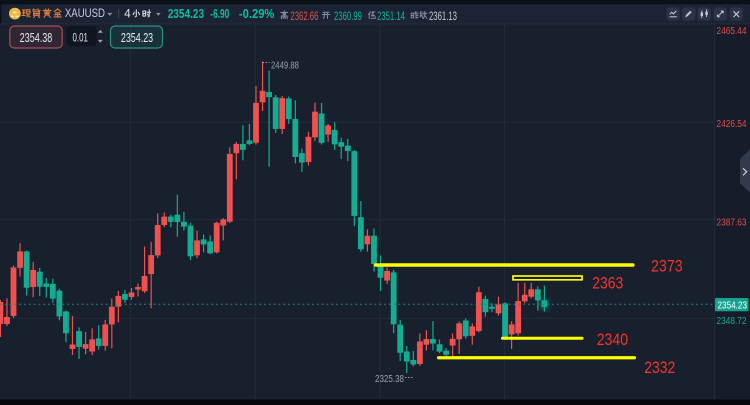 This screenshot has width=750, height=405. What do you see at coordinates (304, 16) in the screenshot?
I see `svg-text: 2362.66` at bounding box center [304, 16].